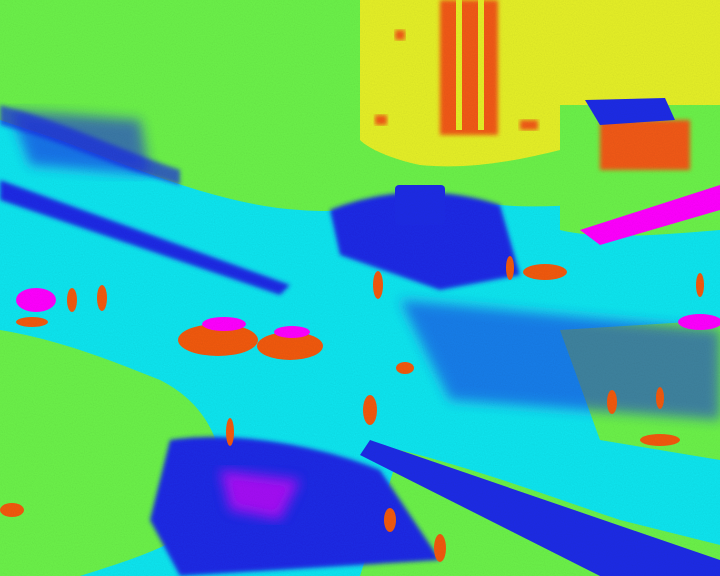 The width and height of the screenshot is (720, 576). What do you see at coordinates (420, 205) in the screenshot?
I see `truck` at bounding box center [420, 205].